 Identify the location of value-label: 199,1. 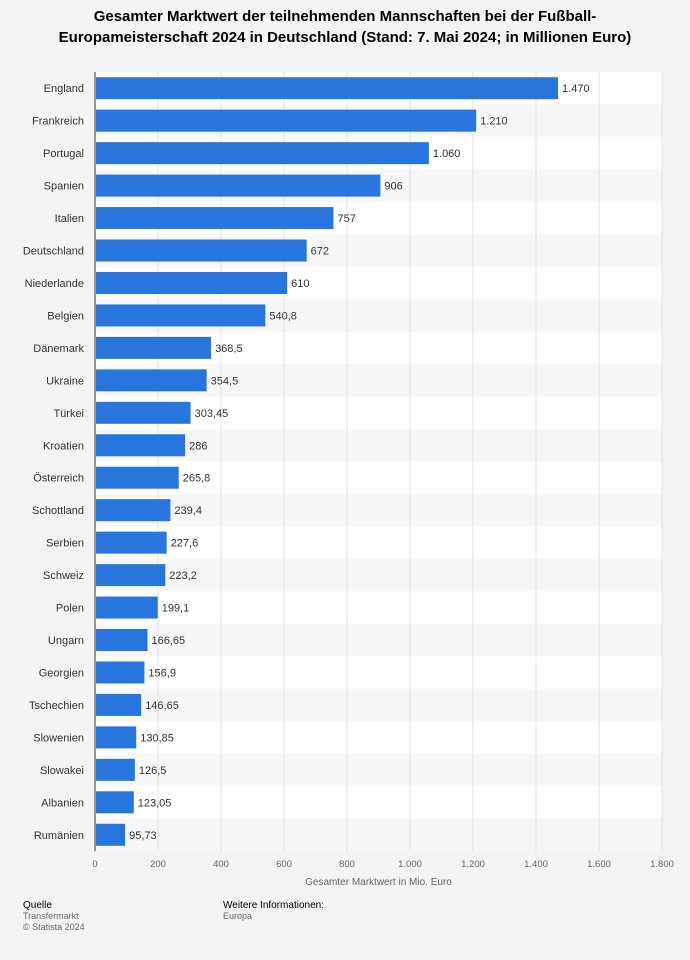
(176, 609).